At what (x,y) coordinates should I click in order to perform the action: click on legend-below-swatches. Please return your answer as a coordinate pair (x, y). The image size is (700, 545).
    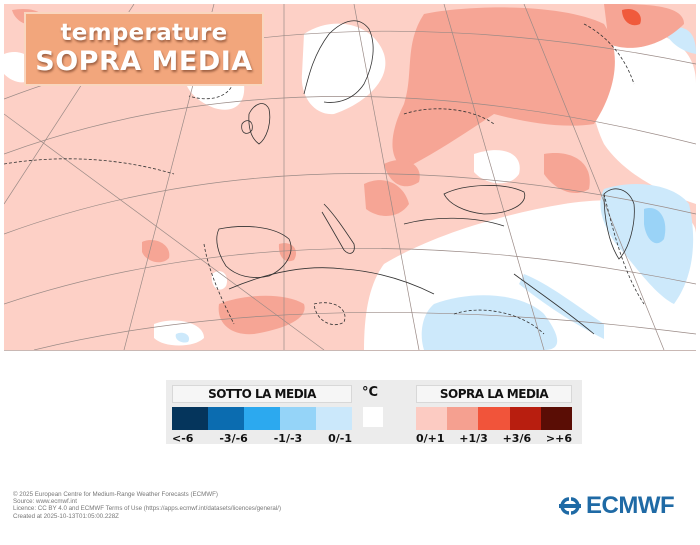
    Looking at the image, I should click on (262, 418).